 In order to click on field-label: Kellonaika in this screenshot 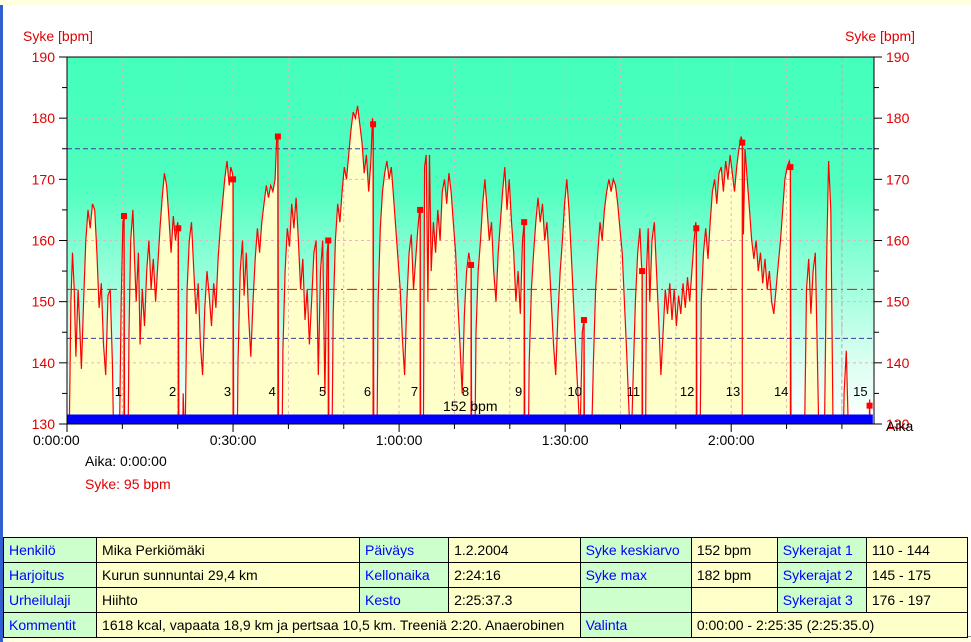, I will do `click(404, 575)`.